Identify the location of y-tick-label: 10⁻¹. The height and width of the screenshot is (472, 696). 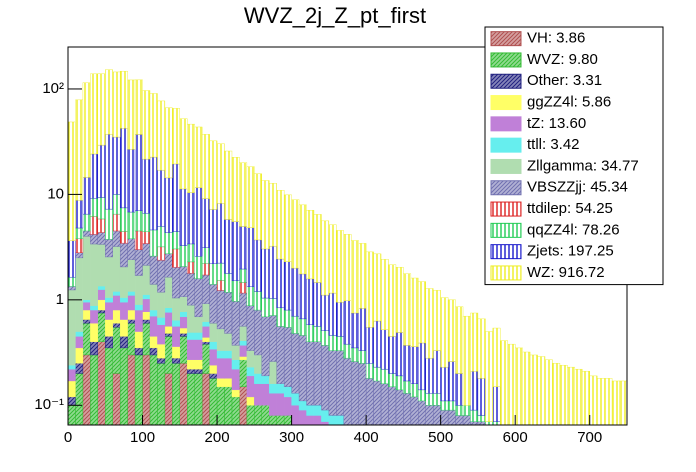
(49, 404).